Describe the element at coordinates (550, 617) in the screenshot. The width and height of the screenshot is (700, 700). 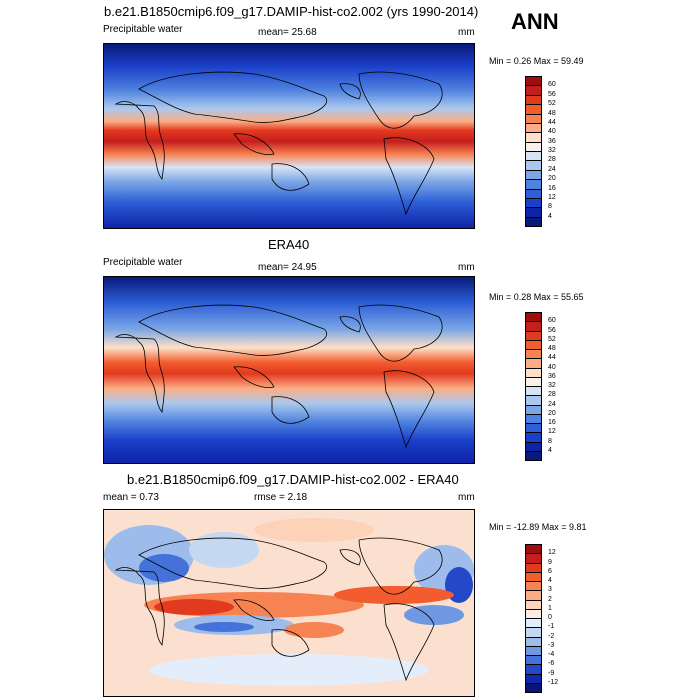
I see `colorbar-tick-label: 0` at that location.